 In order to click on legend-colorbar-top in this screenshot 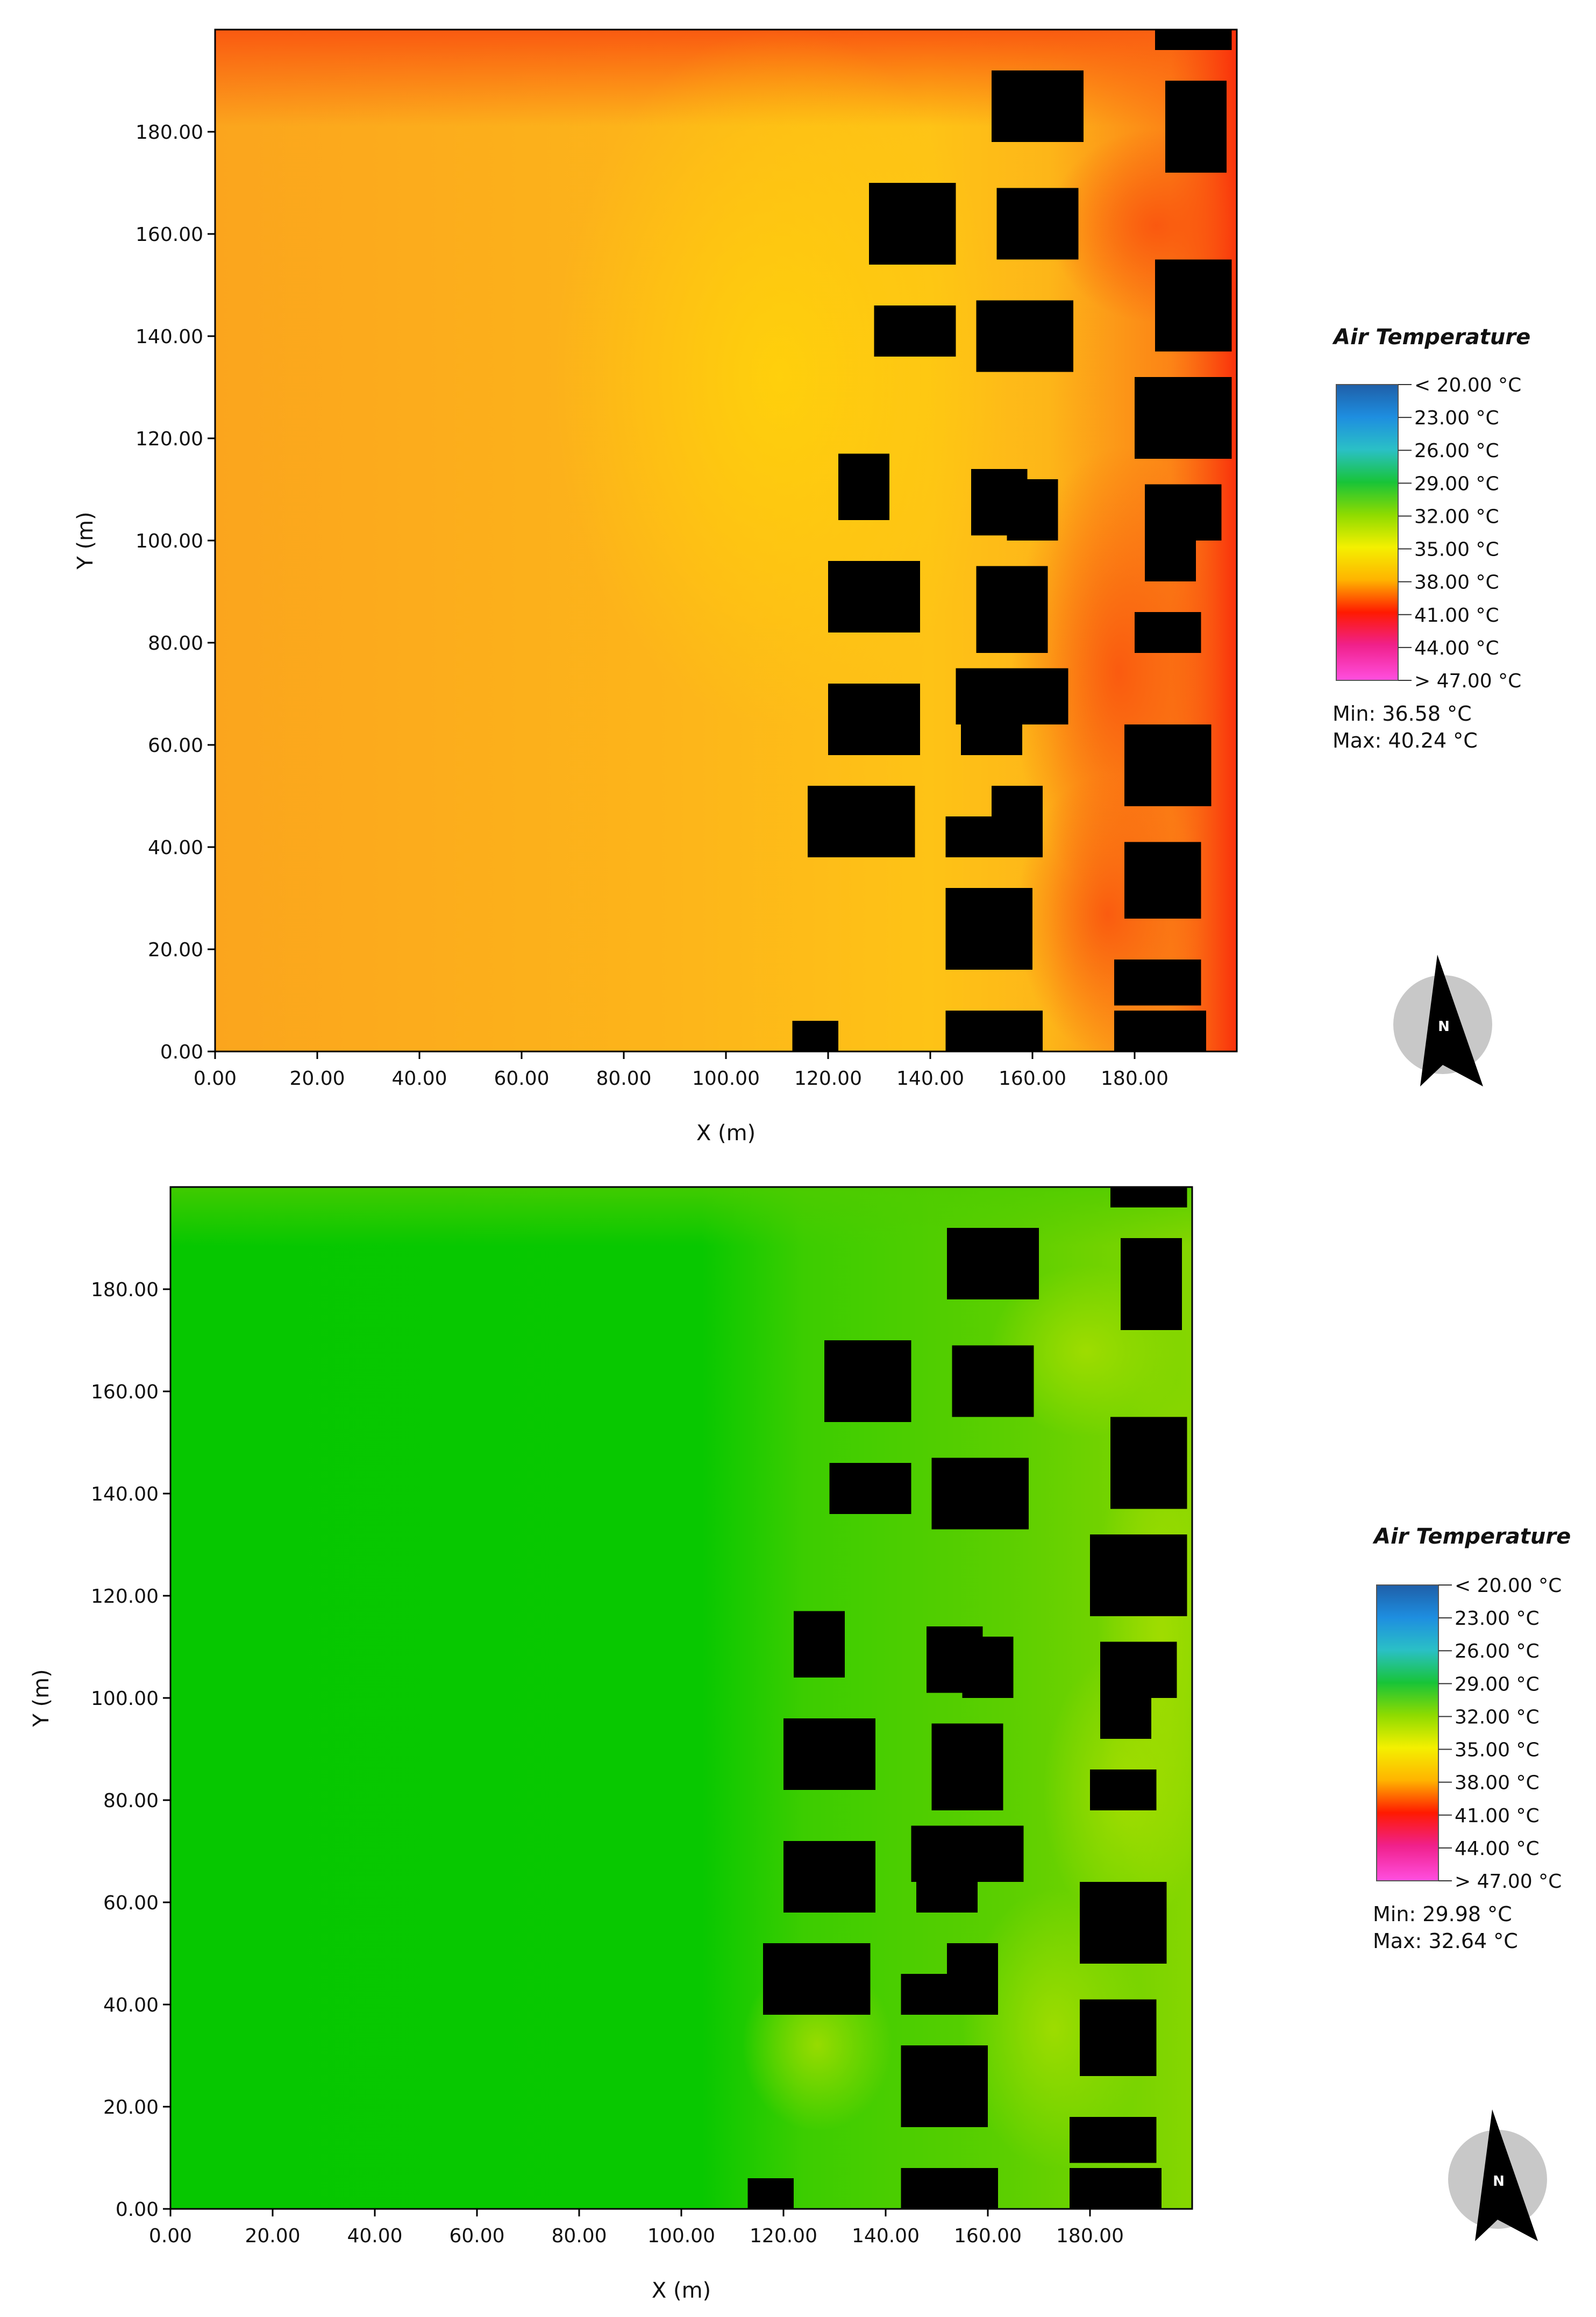, I will do `click(1367, 532)`.